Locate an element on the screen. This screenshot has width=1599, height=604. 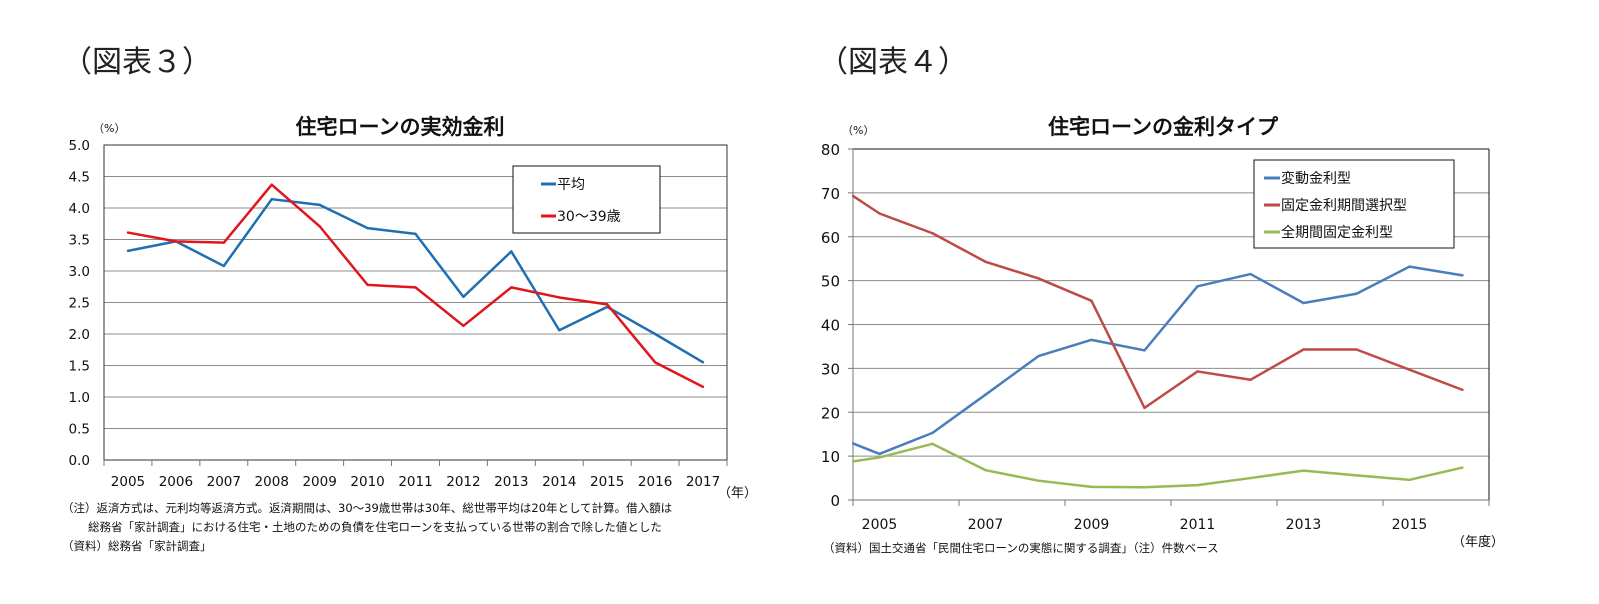
y-tick-label: 20 is located at coordinates (830, 413).